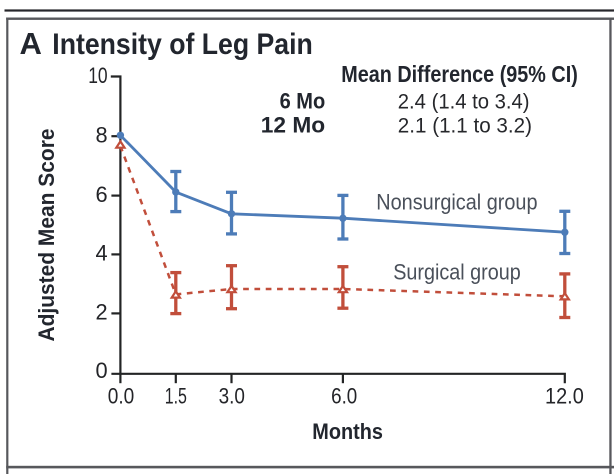 This screenshot has height=474, width=614. Describe the element at coordinates (564, 395) in the screenshot. I see `svg-text: 12.0` at that location.